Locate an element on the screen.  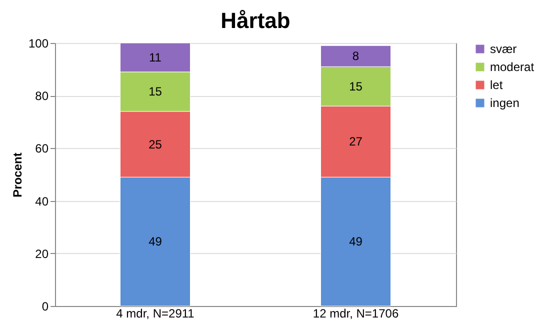
data-label: 25 is located at coordinates (155, 144).